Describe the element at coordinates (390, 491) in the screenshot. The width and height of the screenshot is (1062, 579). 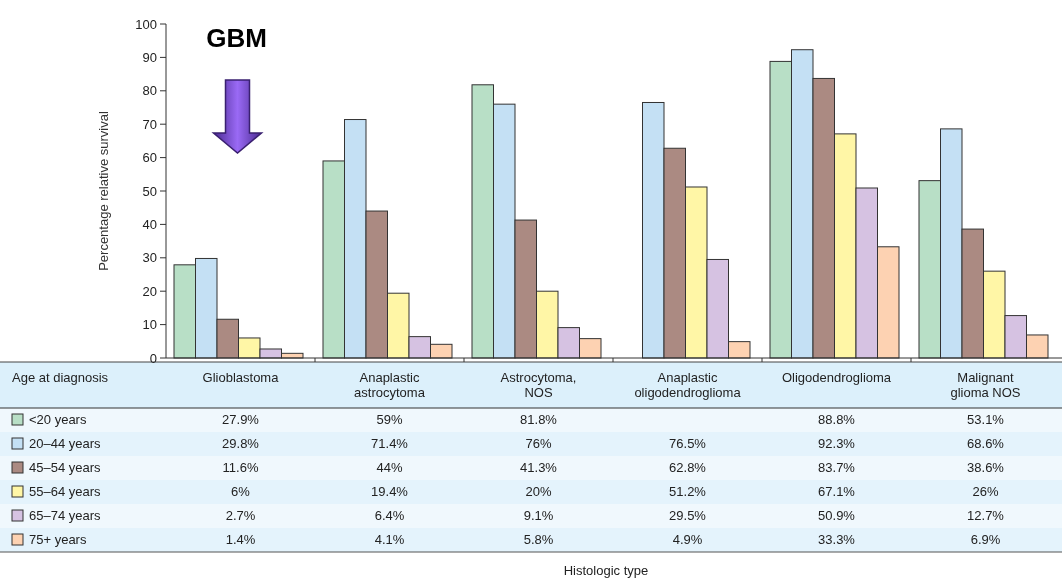
I see `data-label: 19.4%` at that location.